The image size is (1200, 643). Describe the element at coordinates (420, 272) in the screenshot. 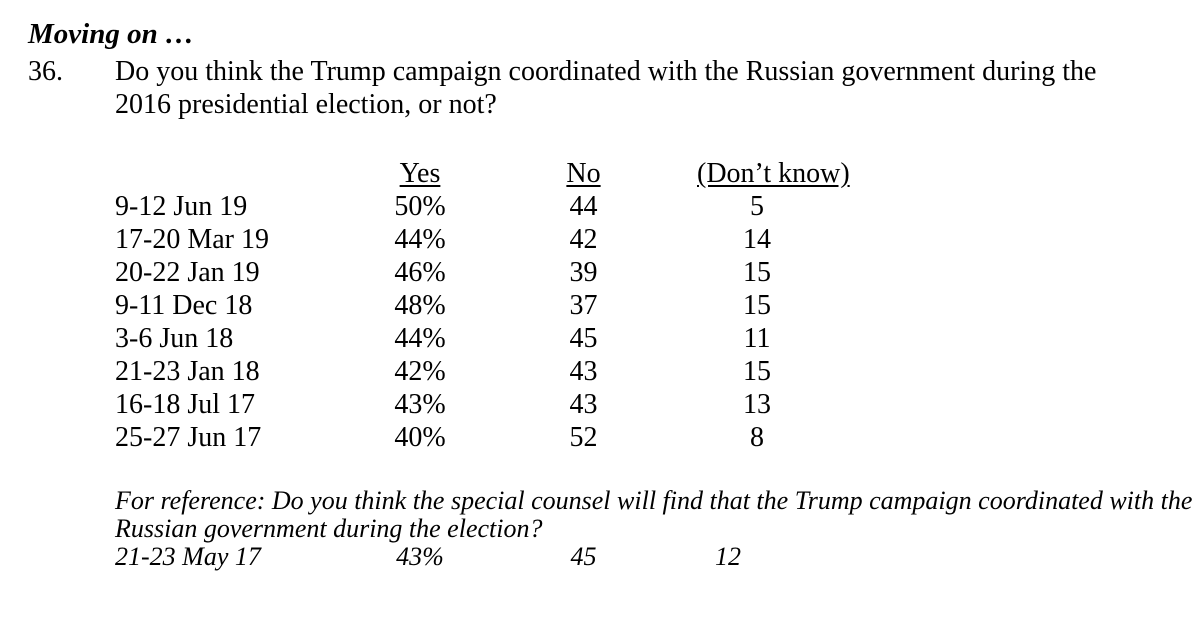

I see `yes-value: 46%` at that location.